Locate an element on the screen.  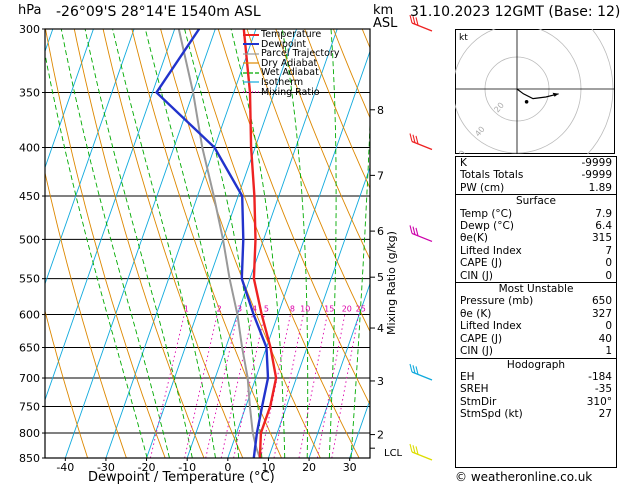
legend-label: Dry Adiabat is located at coordinates (289, 63).